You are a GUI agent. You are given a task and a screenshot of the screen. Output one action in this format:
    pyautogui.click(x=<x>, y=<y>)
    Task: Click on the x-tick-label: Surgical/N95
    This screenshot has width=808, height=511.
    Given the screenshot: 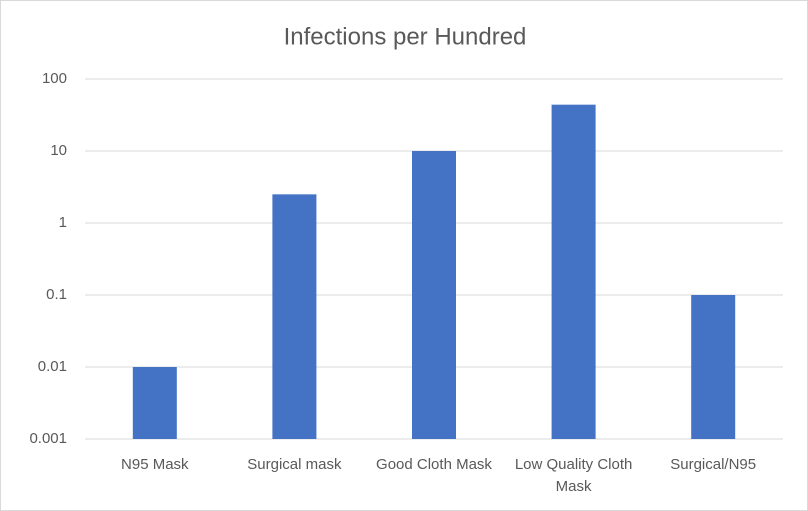 What is the action you would take?
    pyautogui.click(x=713, y=464)
    